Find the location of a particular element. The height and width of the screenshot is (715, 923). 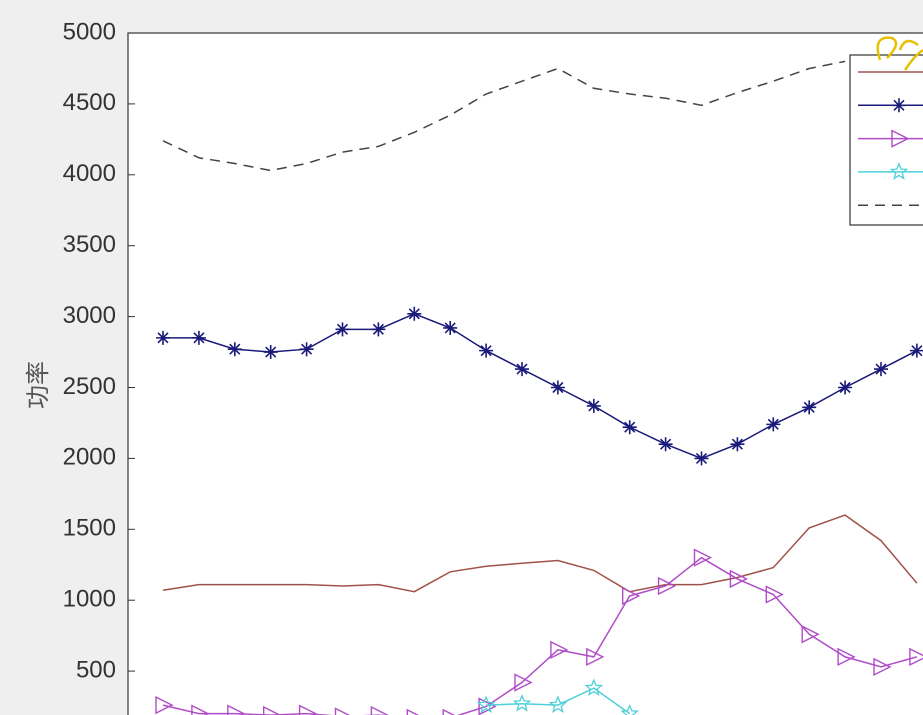

y-tick-label: 2500 is located at coordinates (89, 386).